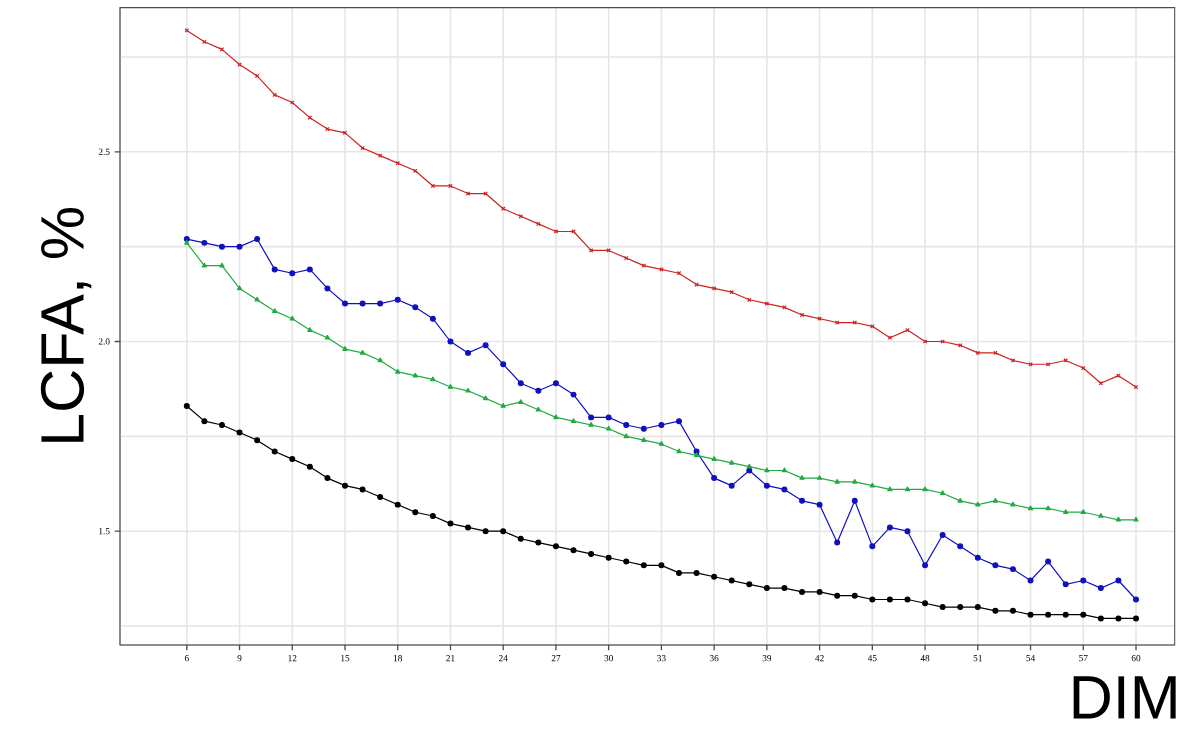  I want to click on x-tick-label: 42, so click(819, 658).